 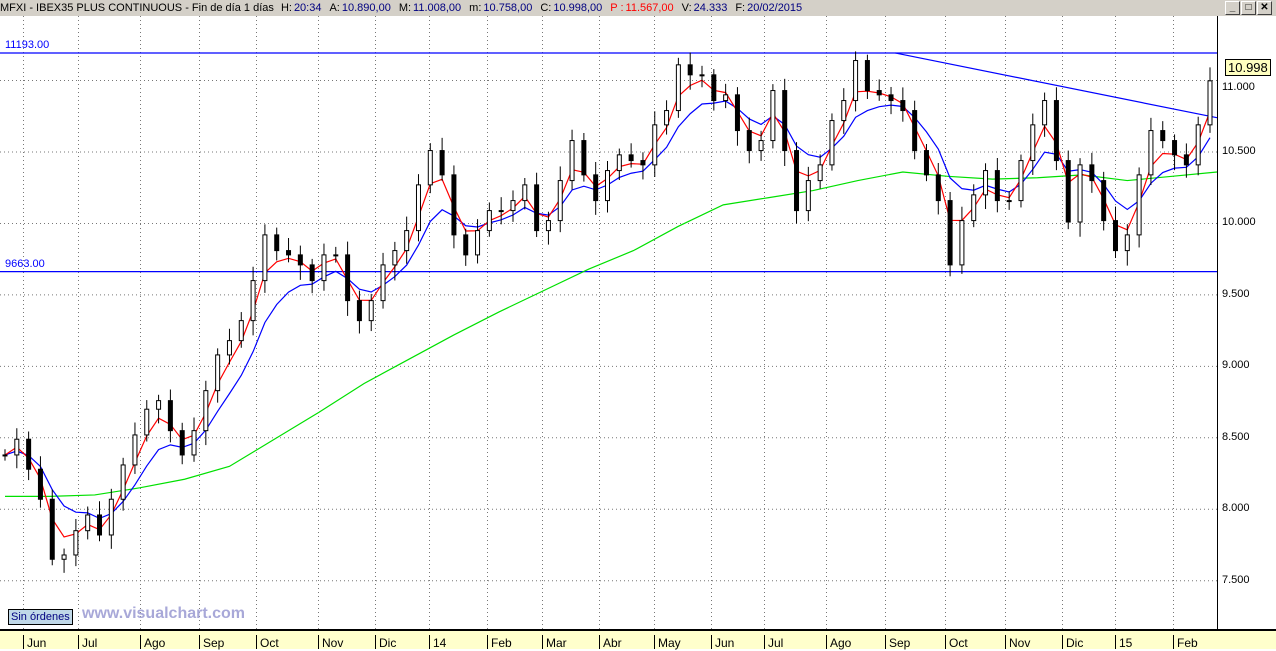 I want to click on orders-status-button: Sin órdenes, so click(x=40, y=617).